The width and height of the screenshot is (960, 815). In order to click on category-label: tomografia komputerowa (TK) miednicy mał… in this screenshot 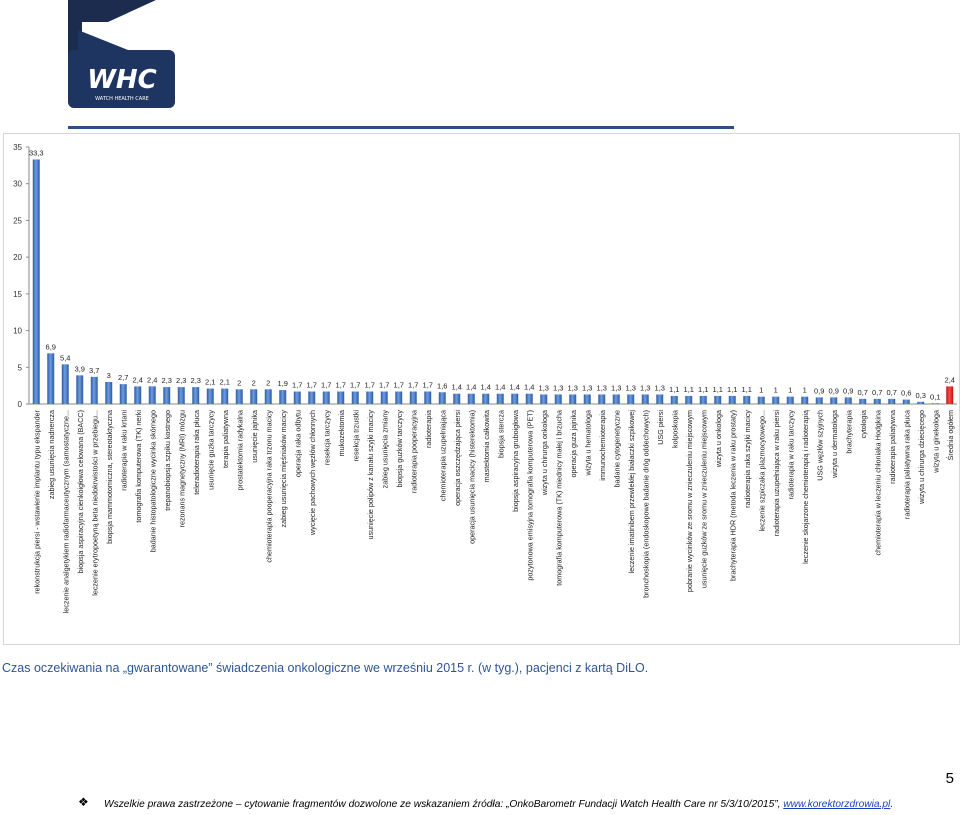, I will do `click(558, 498)`.